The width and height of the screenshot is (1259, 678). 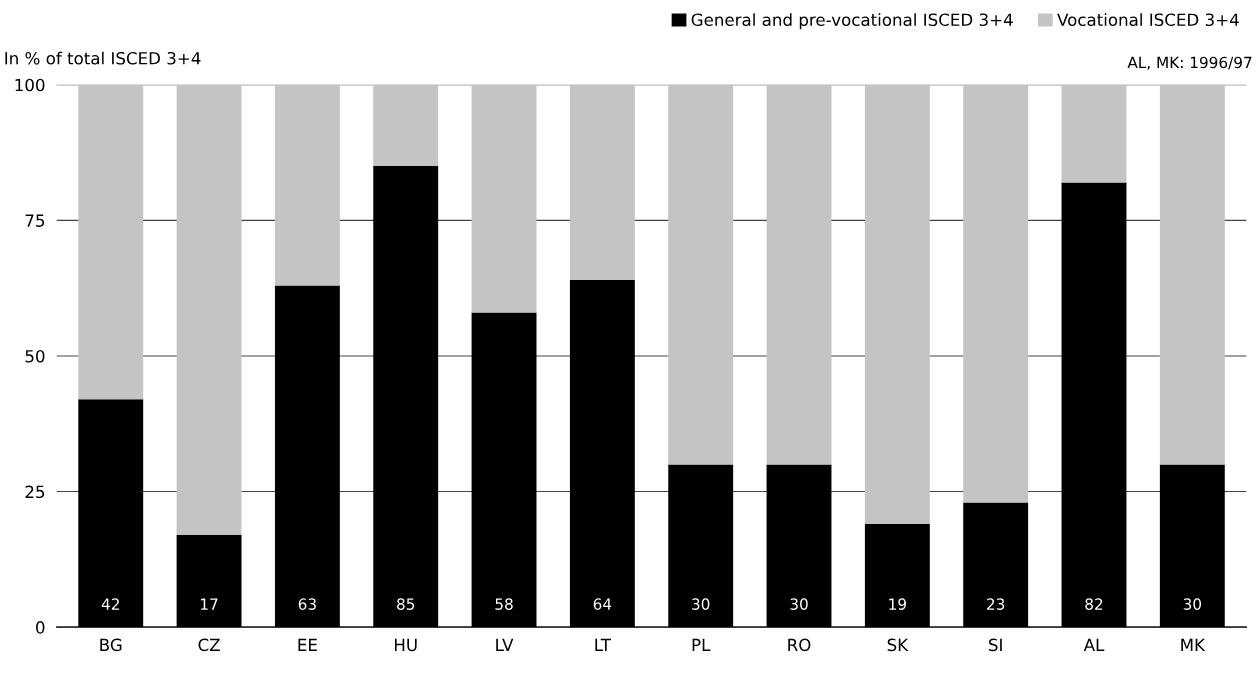 What do you see at coordinates (897, 604) in the screenshot?
I see `data-label: 19` at bounding box center [897, 604].